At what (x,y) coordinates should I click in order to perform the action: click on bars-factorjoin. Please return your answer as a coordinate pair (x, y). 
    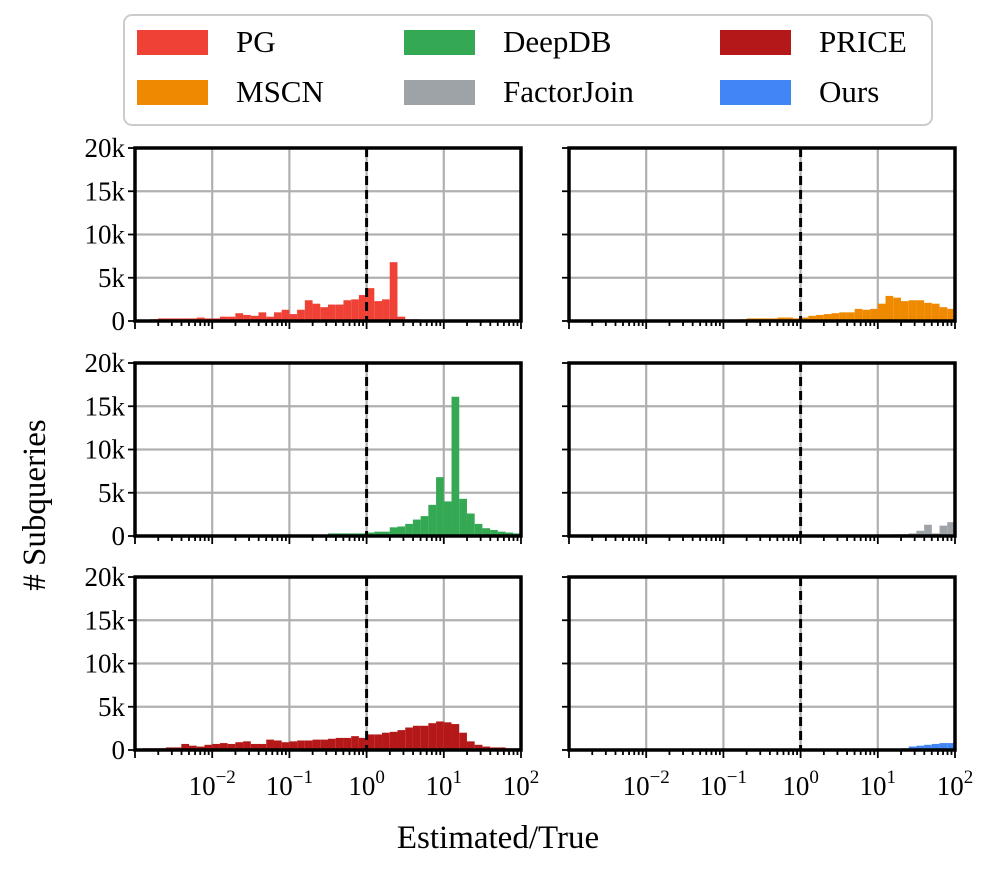
    Looking at the image, I should click on (937, 522).